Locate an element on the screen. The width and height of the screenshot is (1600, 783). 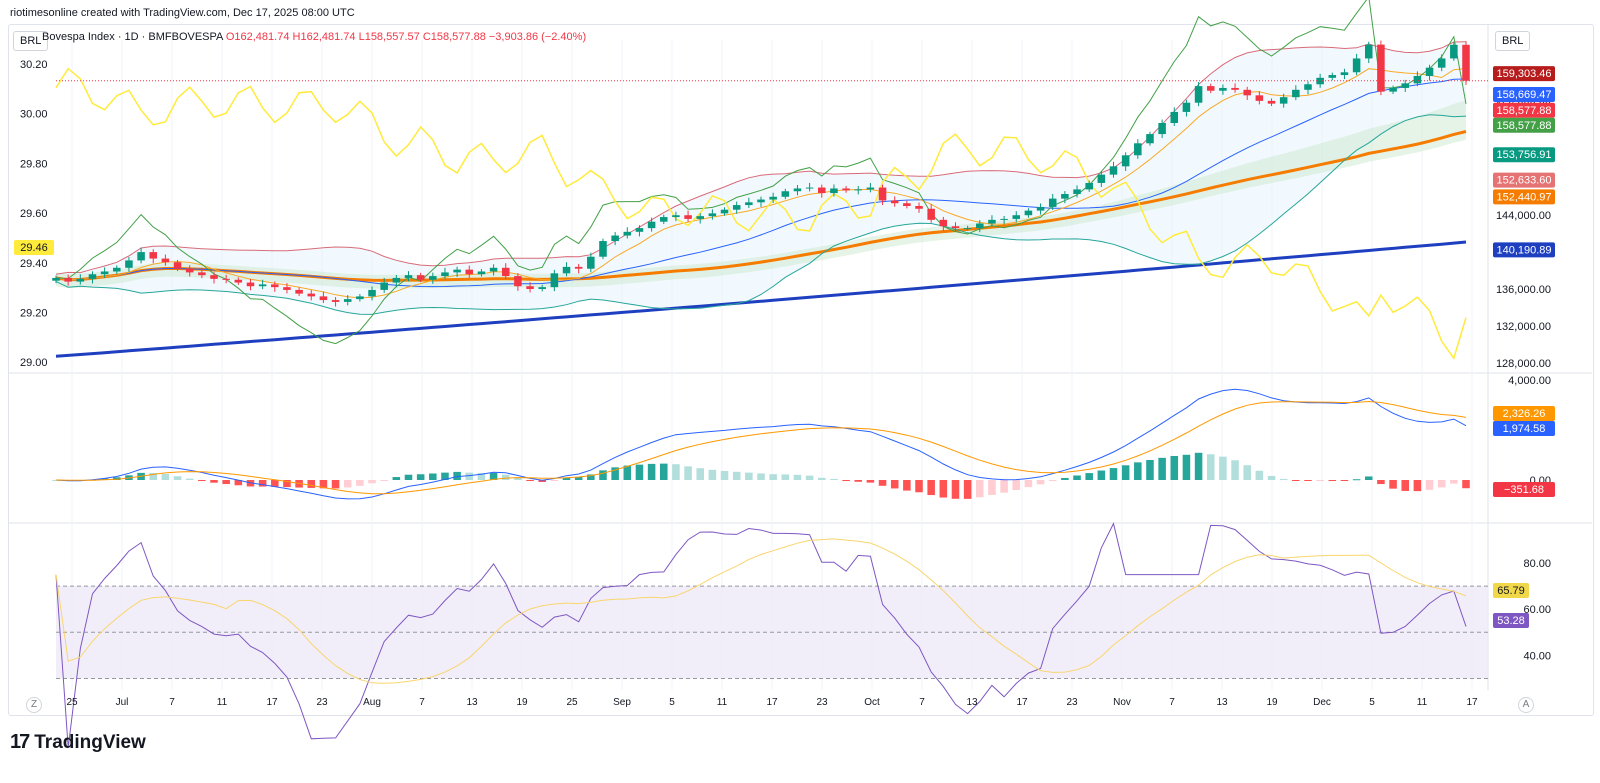
rsi-label-text: 65.79 is located at coordinates (1511, 591).